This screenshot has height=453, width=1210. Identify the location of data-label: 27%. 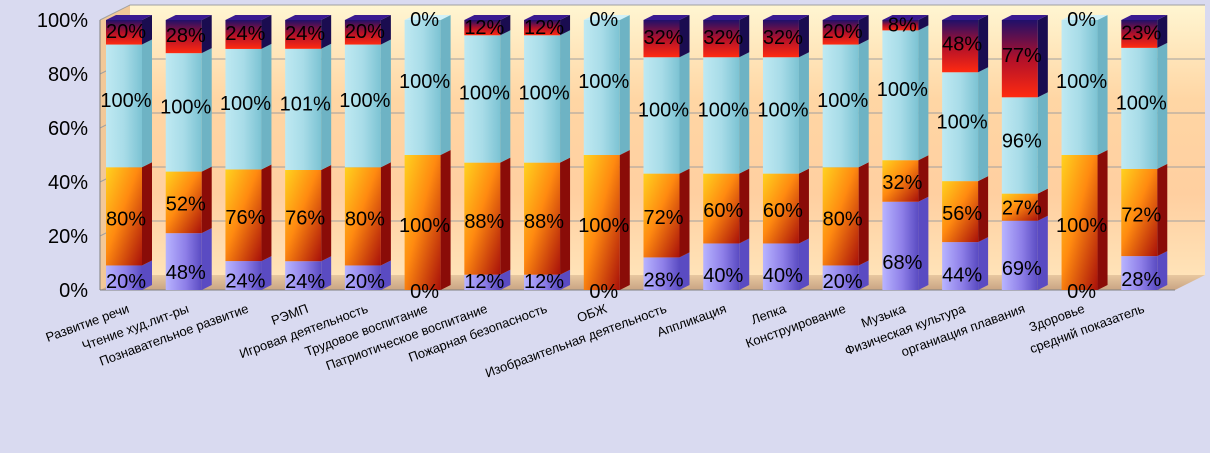
(1022, 209).